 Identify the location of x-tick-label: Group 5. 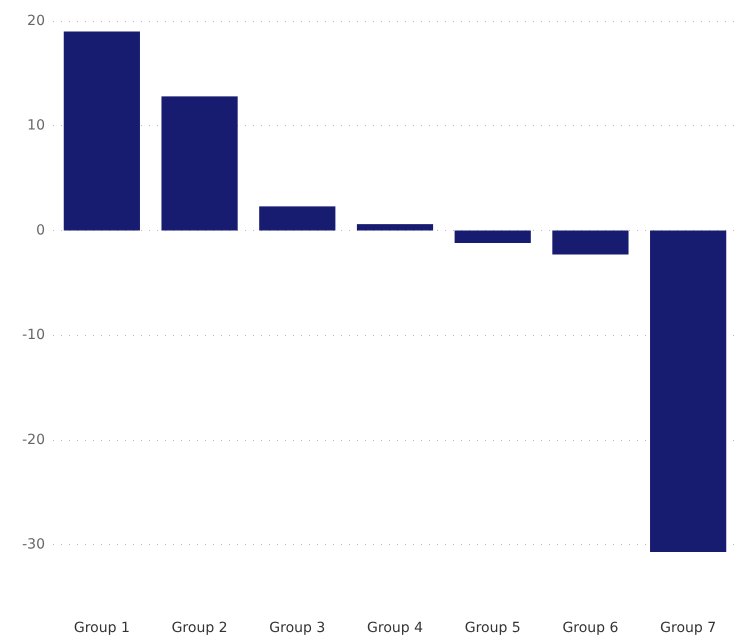
(492, 628).